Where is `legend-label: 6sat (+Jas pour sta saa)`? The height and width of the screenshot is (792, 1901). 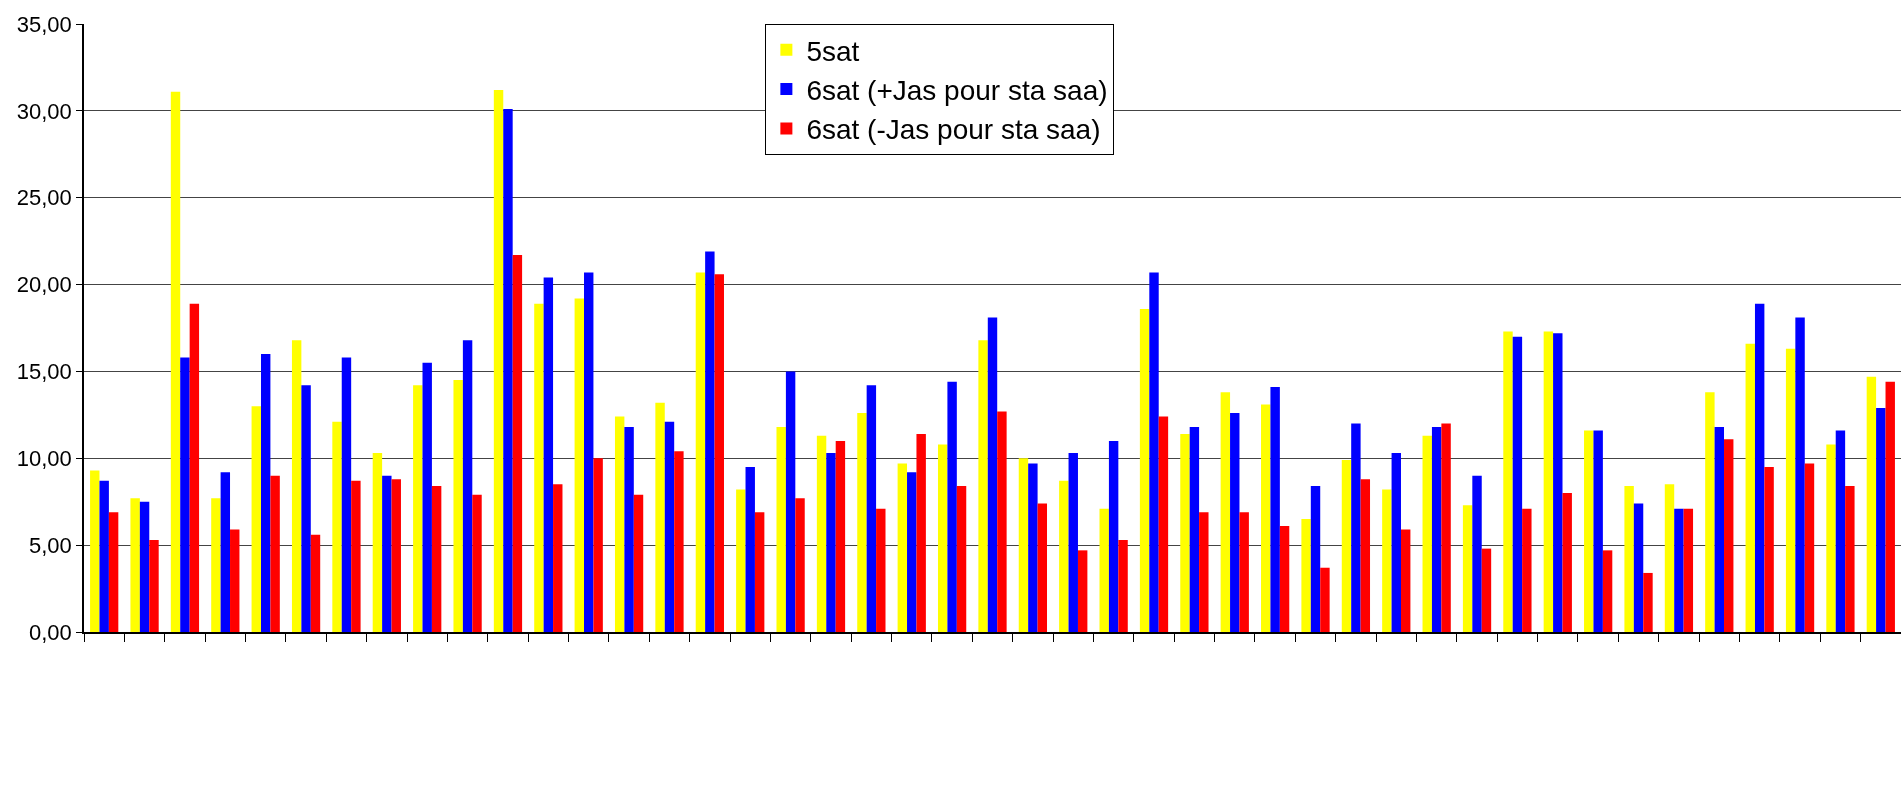
legend-label: 6sat (+Jas pour sta saa) is located at coordinates (957, 91).